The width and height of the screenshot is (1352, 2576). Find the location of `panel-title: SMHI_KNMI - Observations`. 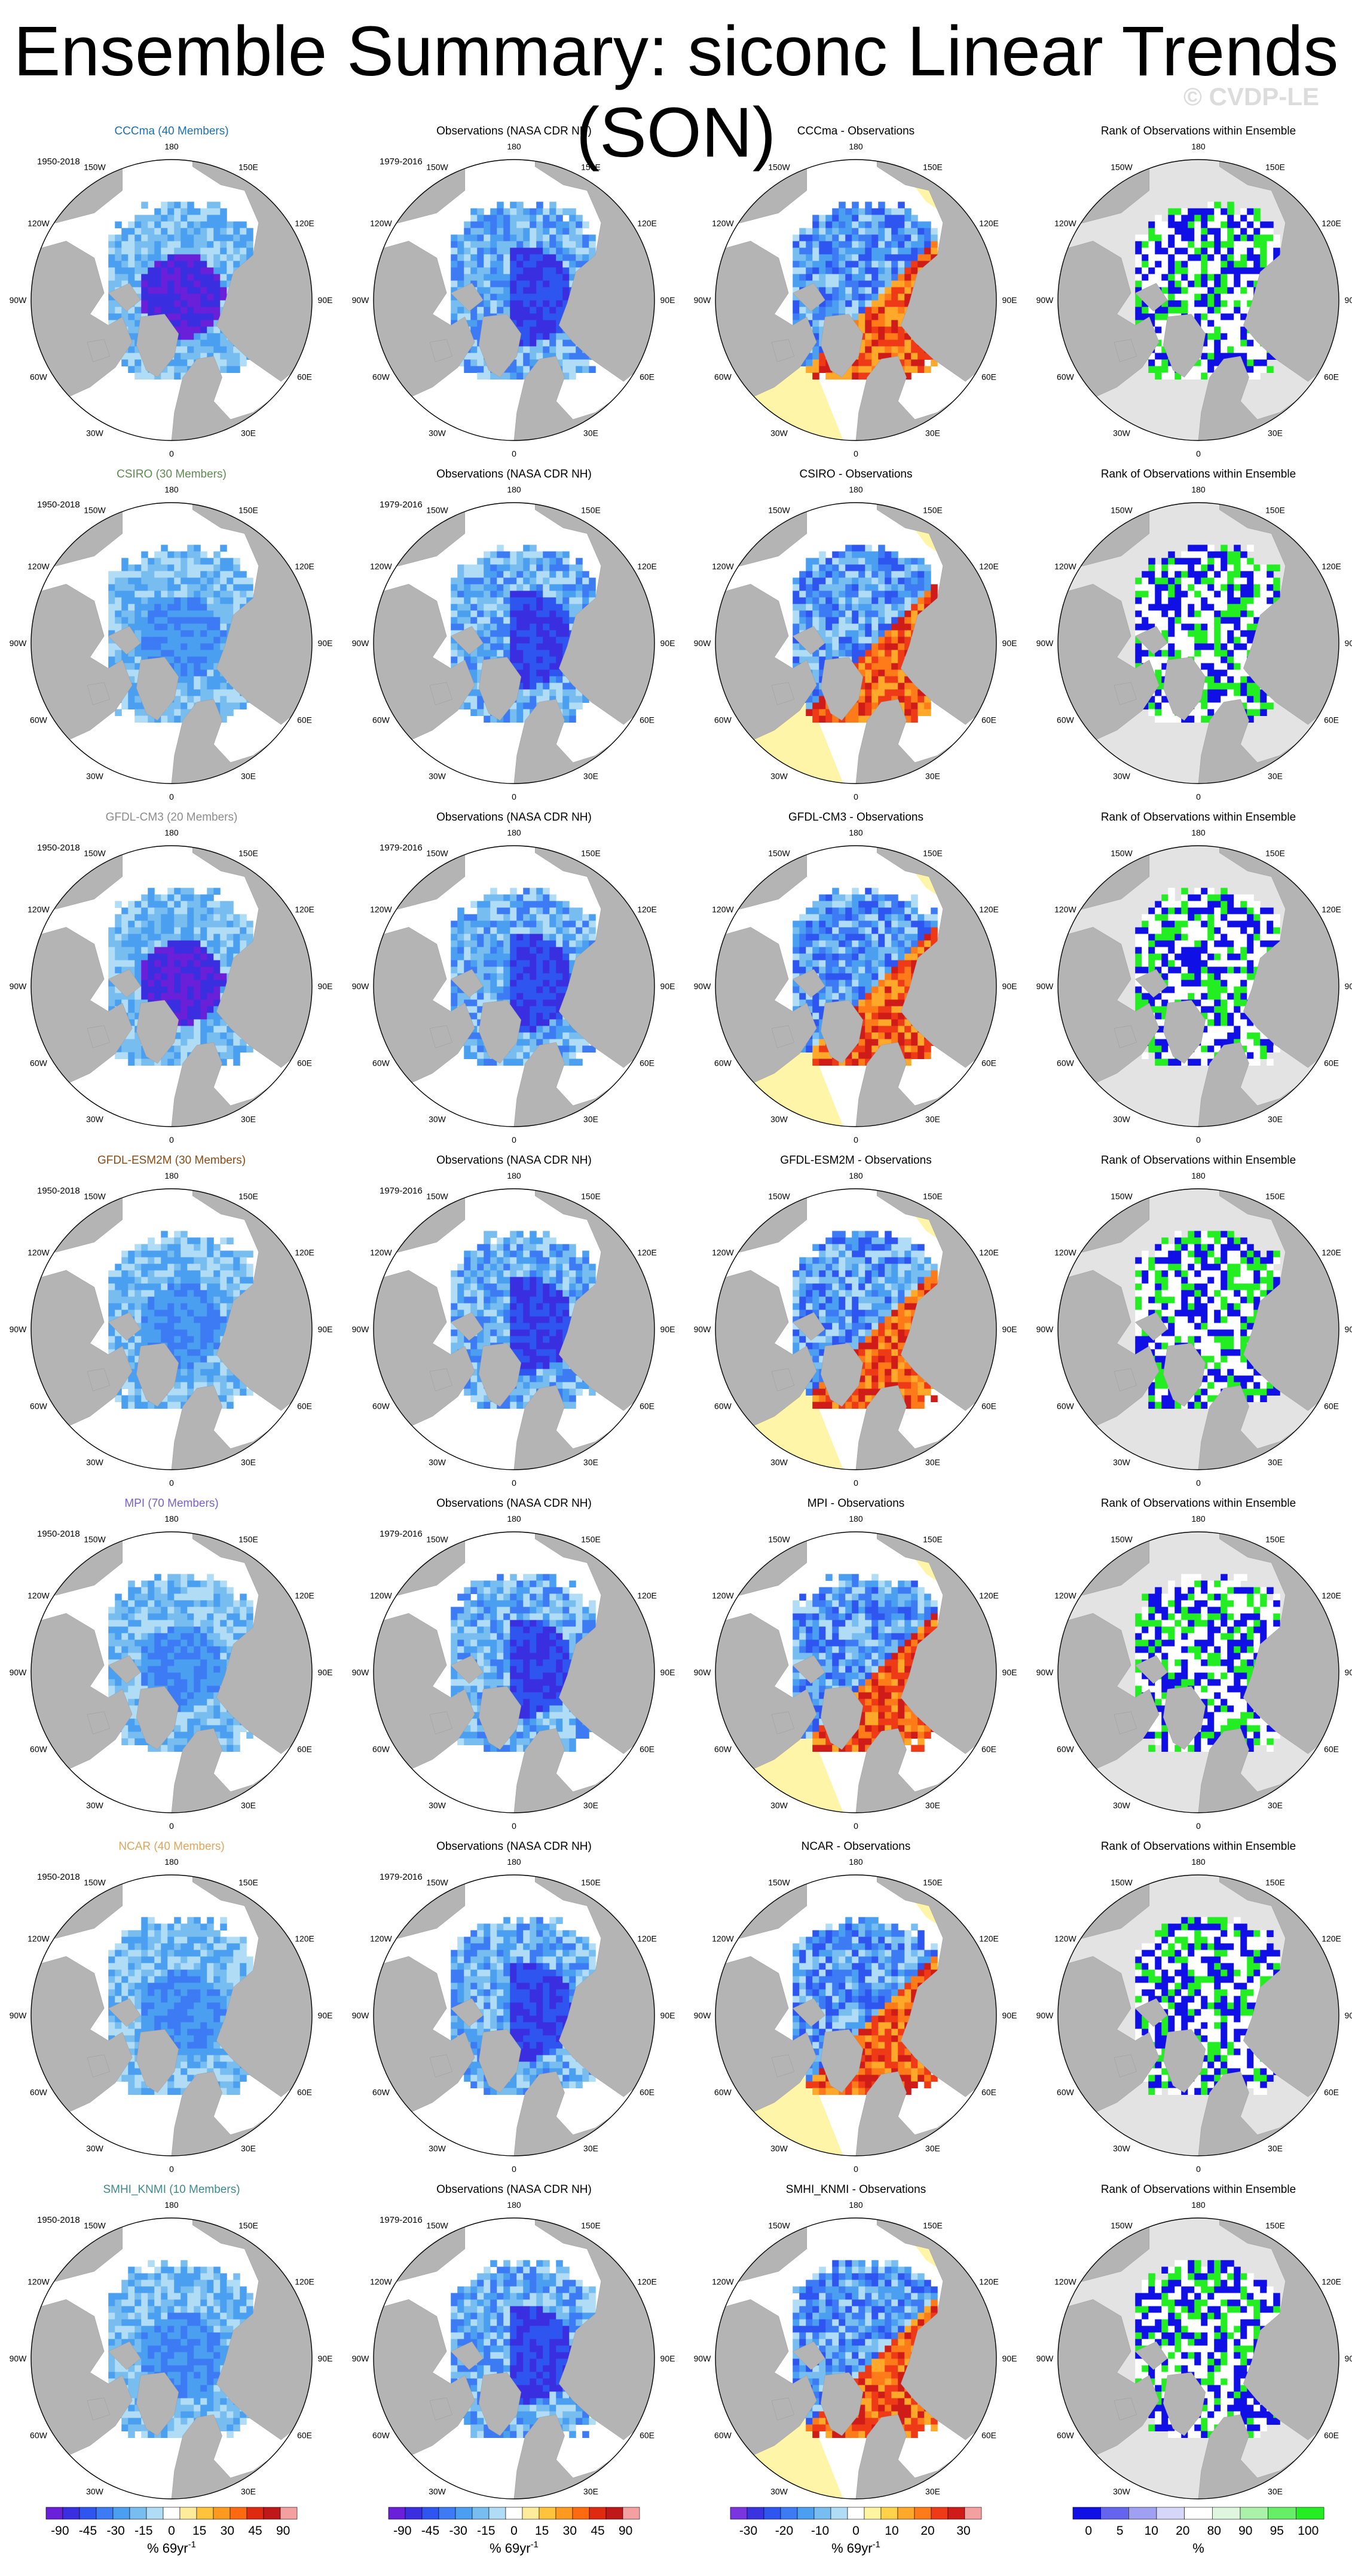

panel-title: SMHI_KNMI - Observations is located at coordinates (856, 2189).